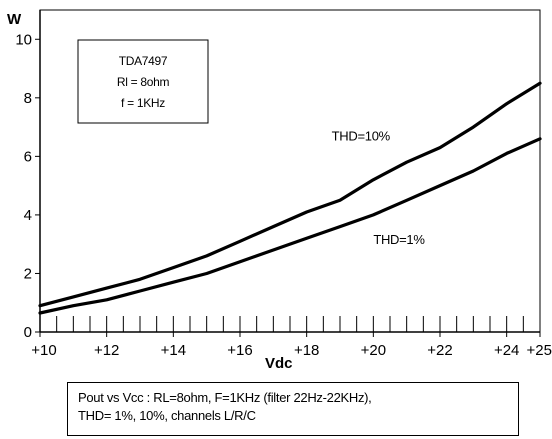  What do you see at coordinates (399, 239) in the screenshot?
I see `series-label-thd-1: THD=1%` at bounding box center [399, 239].